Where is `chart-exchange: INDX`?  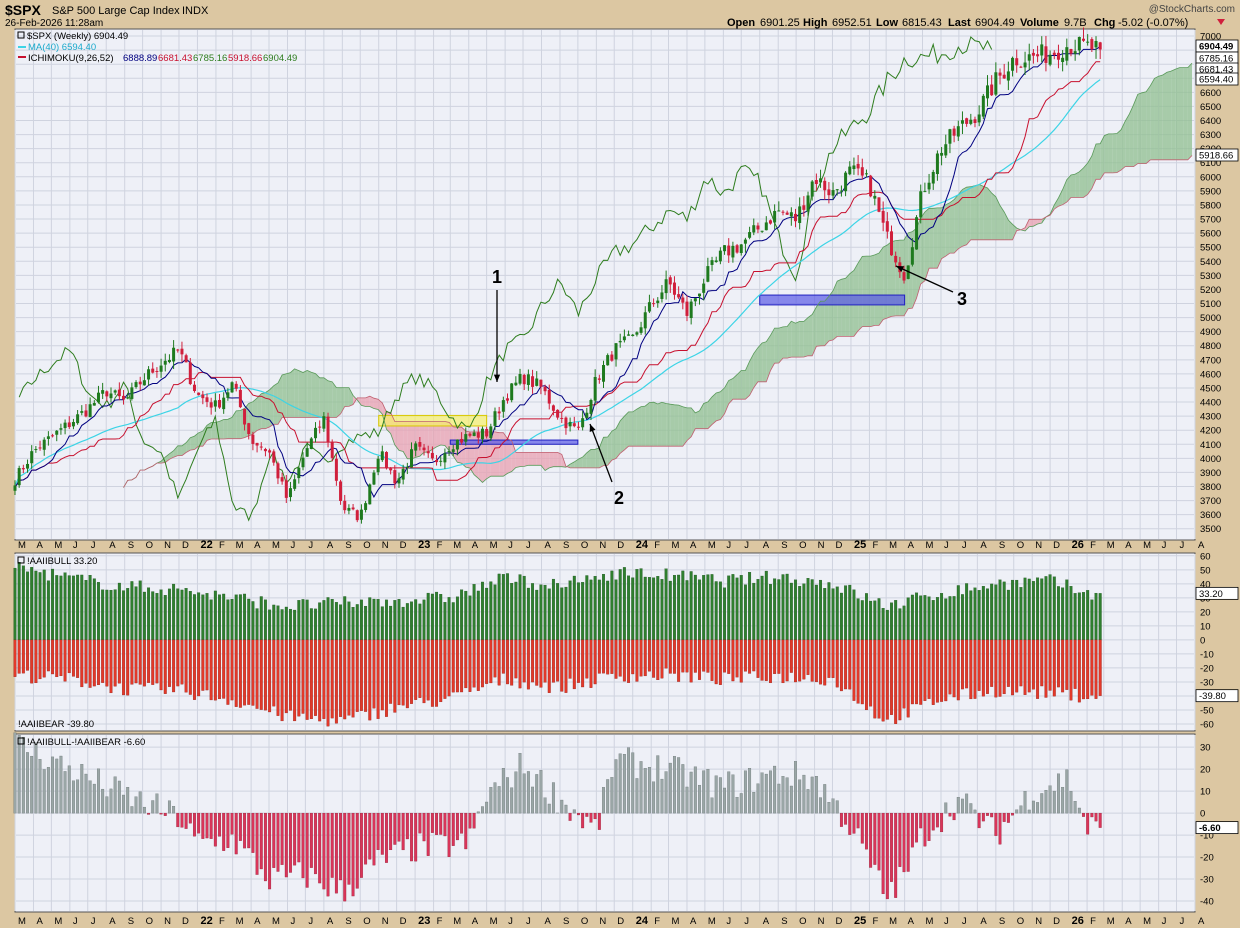 chart-exchange: INDX is located at coordinates (195, 11).